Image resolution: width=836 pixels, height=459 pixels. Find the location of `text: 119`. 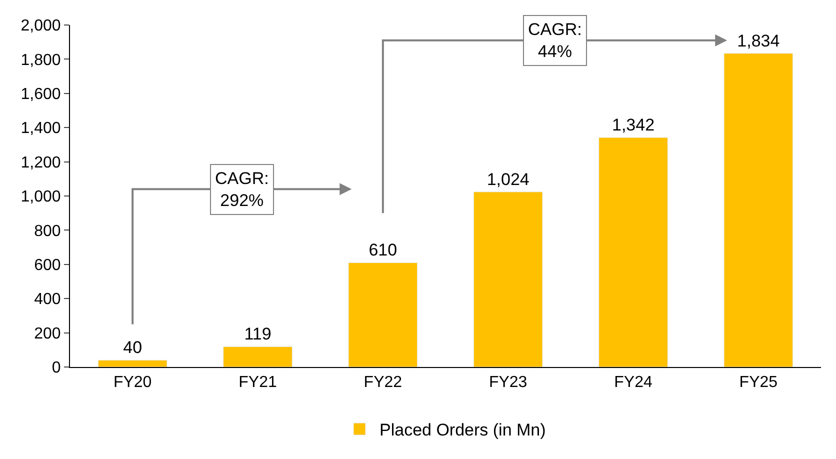

text: 119 is located at coordinates (258, 334).